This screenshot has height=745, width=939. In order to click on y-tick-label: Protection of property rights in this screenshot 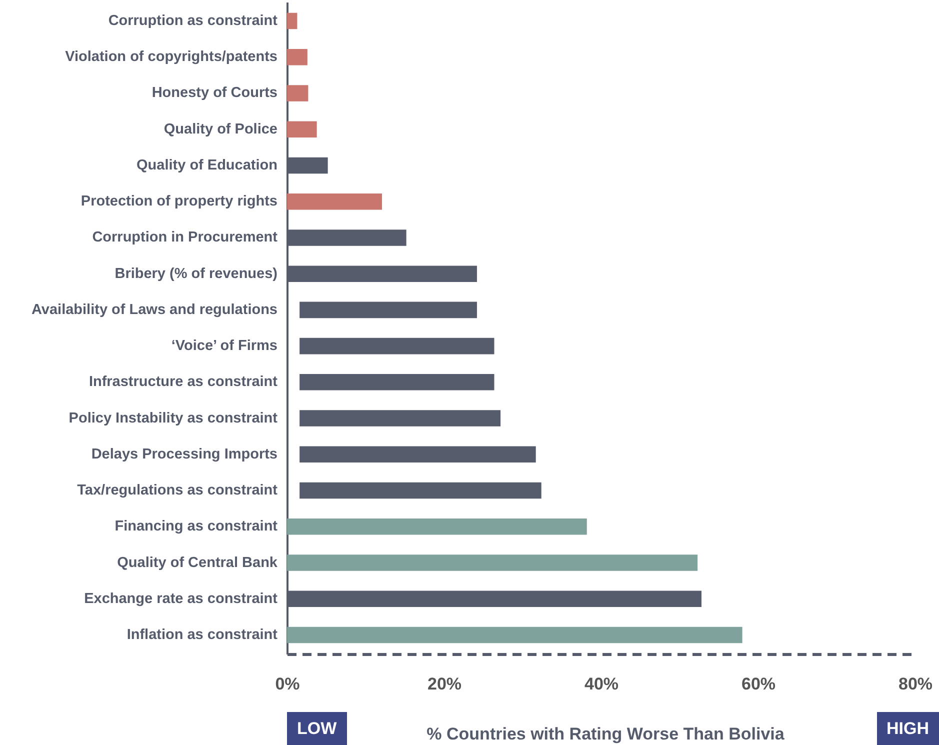, I will do `click(179, 202)`.